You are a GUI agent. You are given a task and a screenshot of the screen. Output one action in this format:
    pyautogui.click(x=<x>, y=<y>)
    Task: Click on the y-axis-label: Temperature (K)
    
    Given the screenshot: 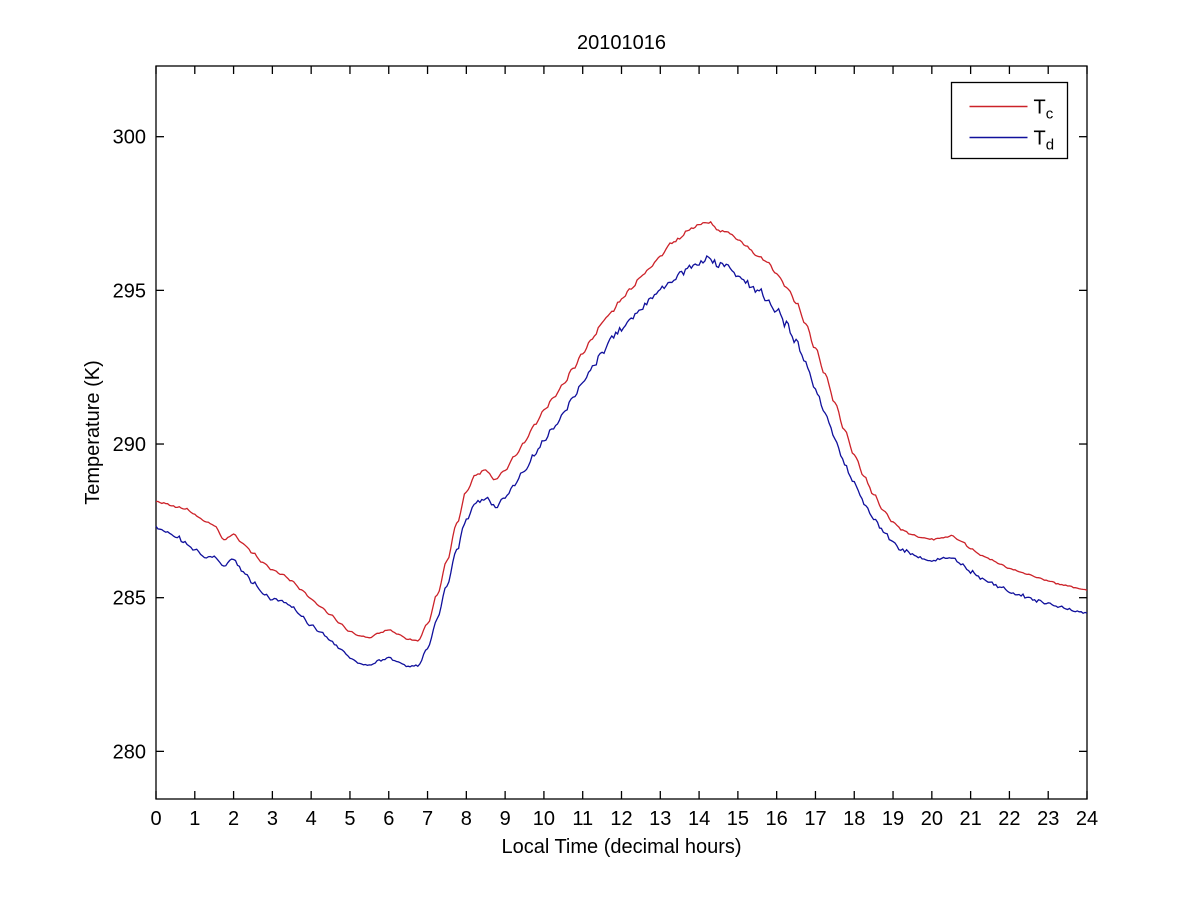 What is the action you would take?
    pyautogui.click(x=93, y=432)
    